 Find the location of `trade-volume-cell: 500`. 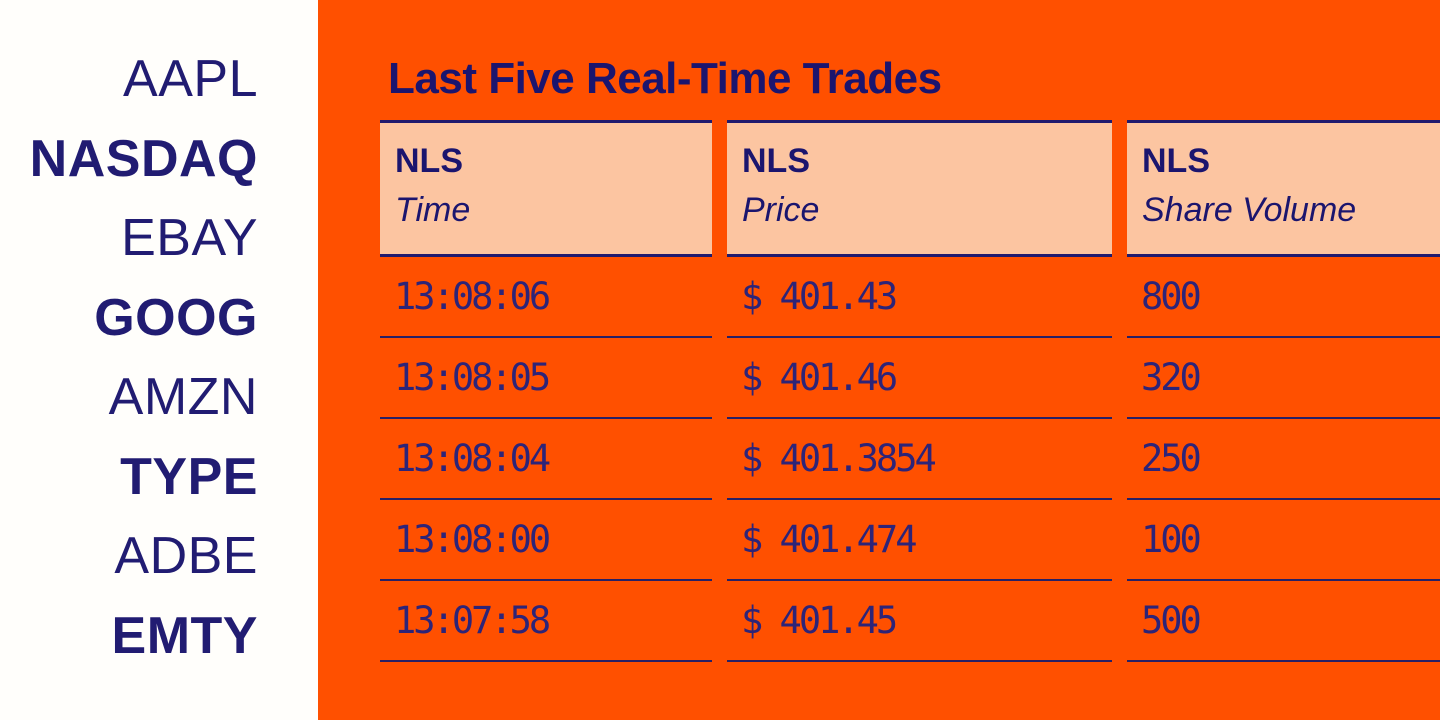

trade-volume-cell: 500 is located at coordinates (1283, 621).